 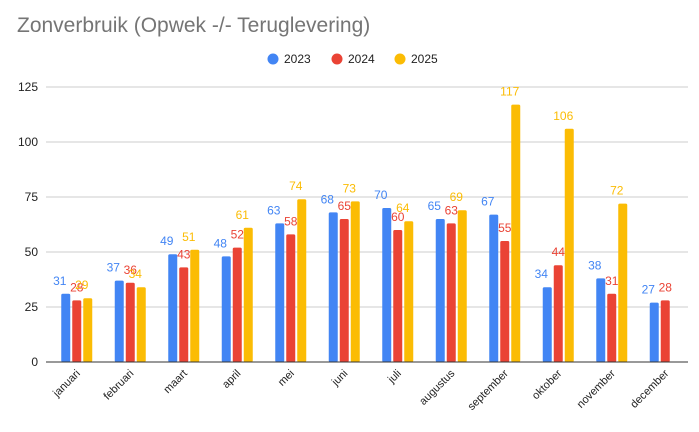 What do you see at coordinates (457, 197) in the screenshot?
I see `data-label-2025-augustus: 69` at bounding box center [457, 197].